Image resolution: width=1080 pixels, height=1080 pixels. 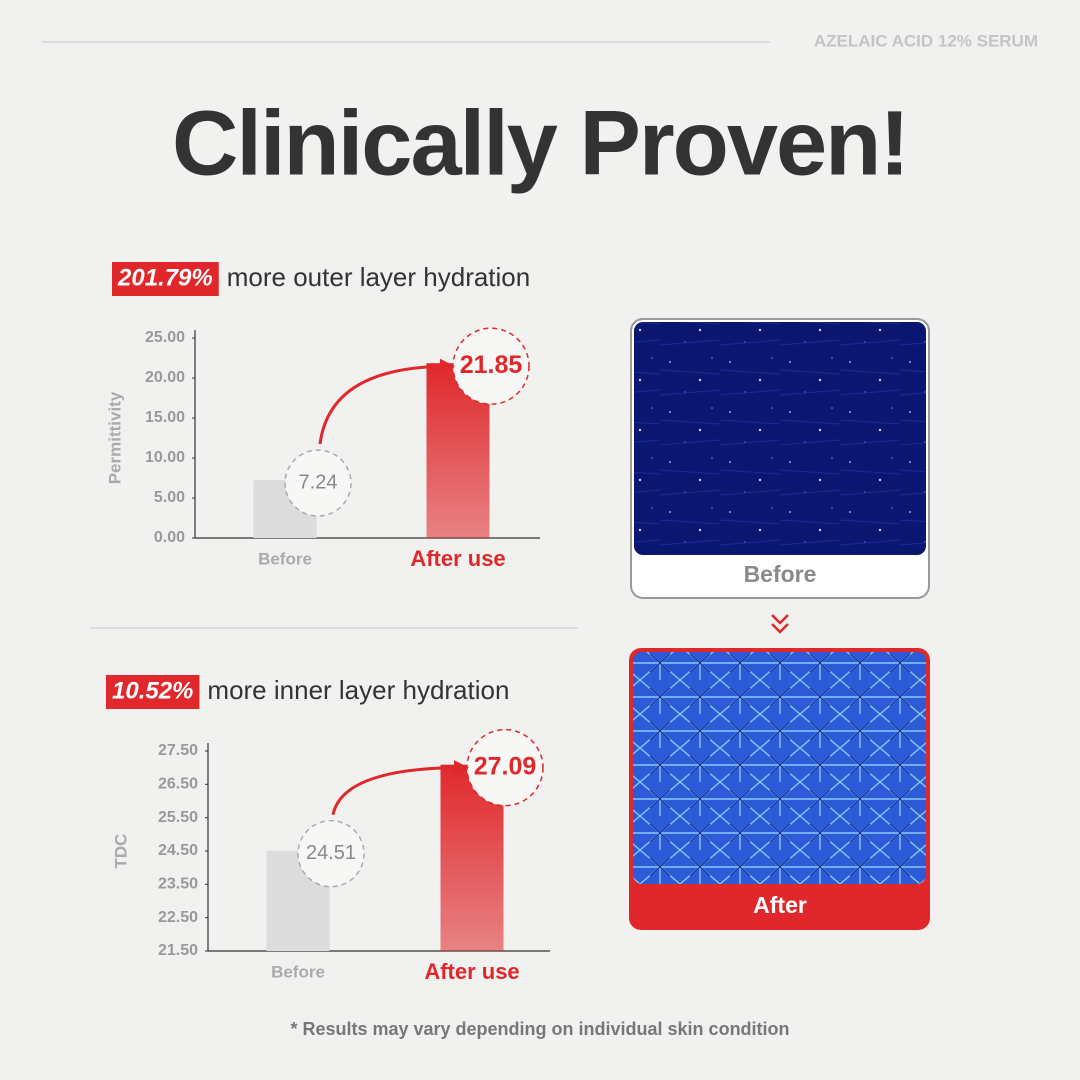 I want to click on y-tick-label: 24.50, so click(x=178, y=850).